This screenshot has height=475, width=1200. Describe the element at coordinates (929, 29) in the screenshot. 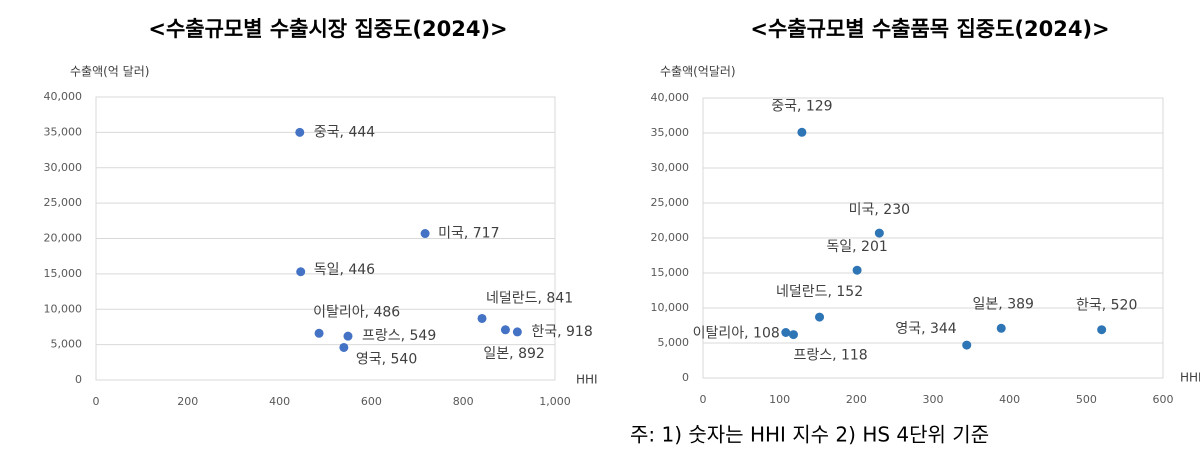

I see `chart-title: <수출규모별 수출품목 집중도(2024)>` at that location.